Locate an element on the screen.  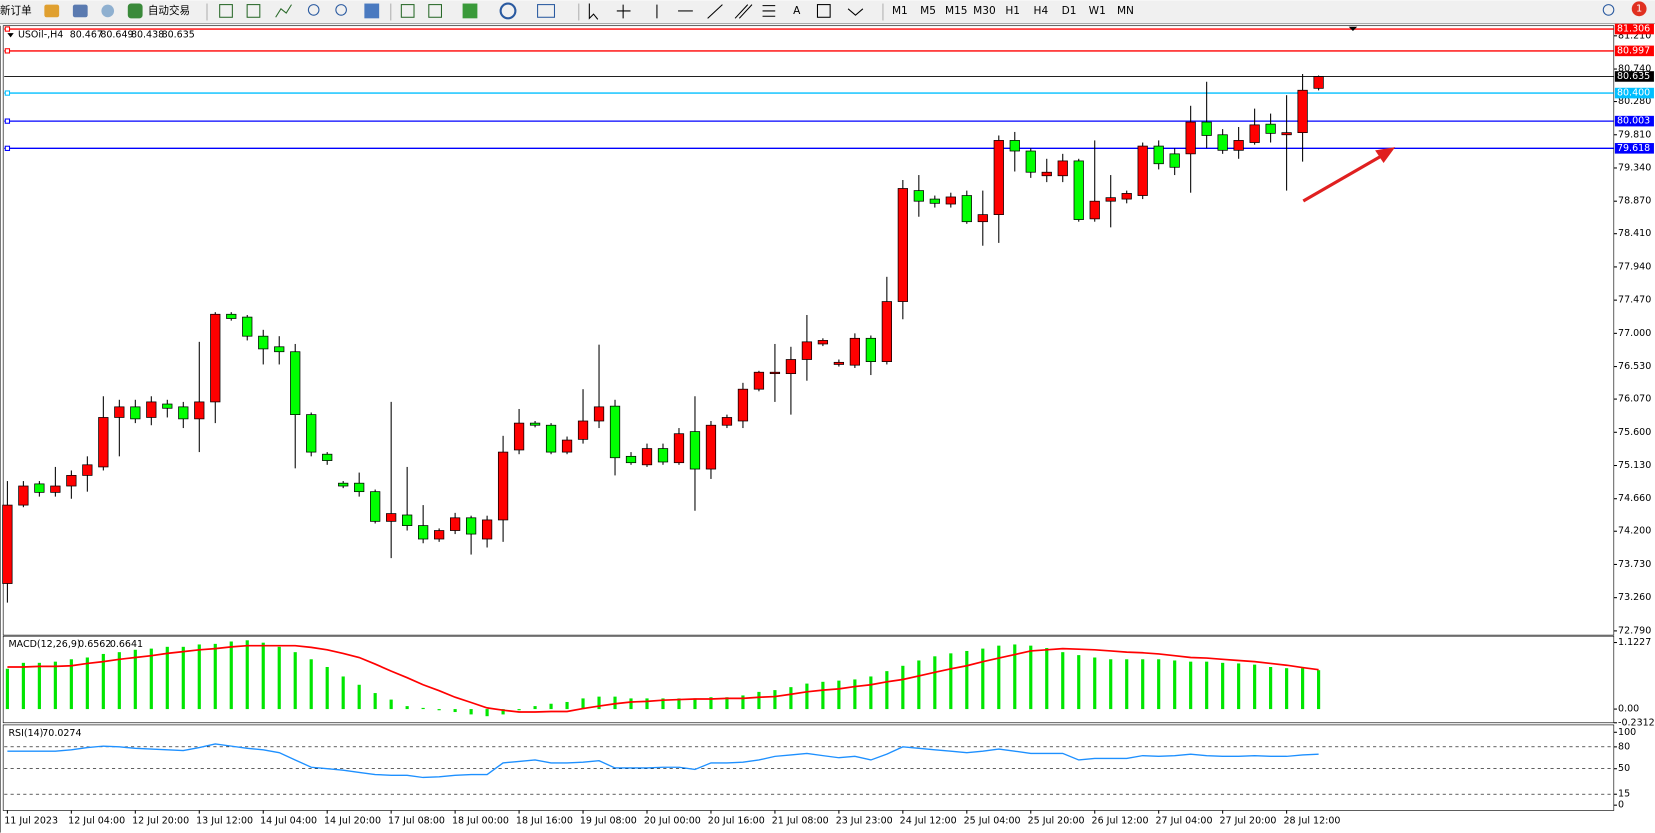
timeframes: M1 M5 M15 M30 H1 H4 D1 W1 MN is located at coordinates (1013, 11).